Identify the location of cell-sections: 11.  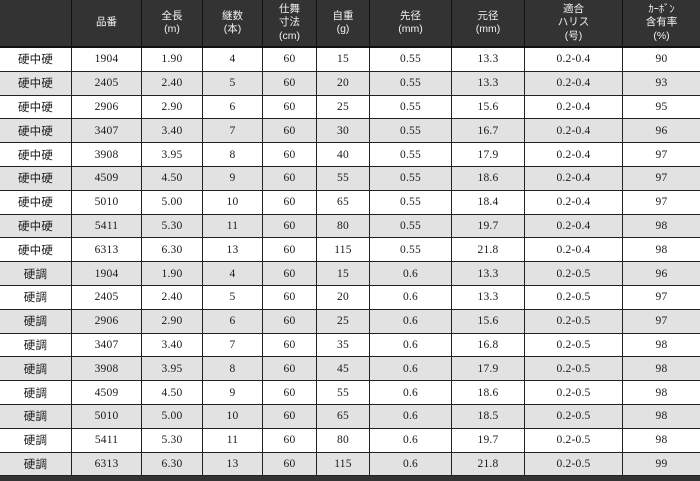
(233, 226).